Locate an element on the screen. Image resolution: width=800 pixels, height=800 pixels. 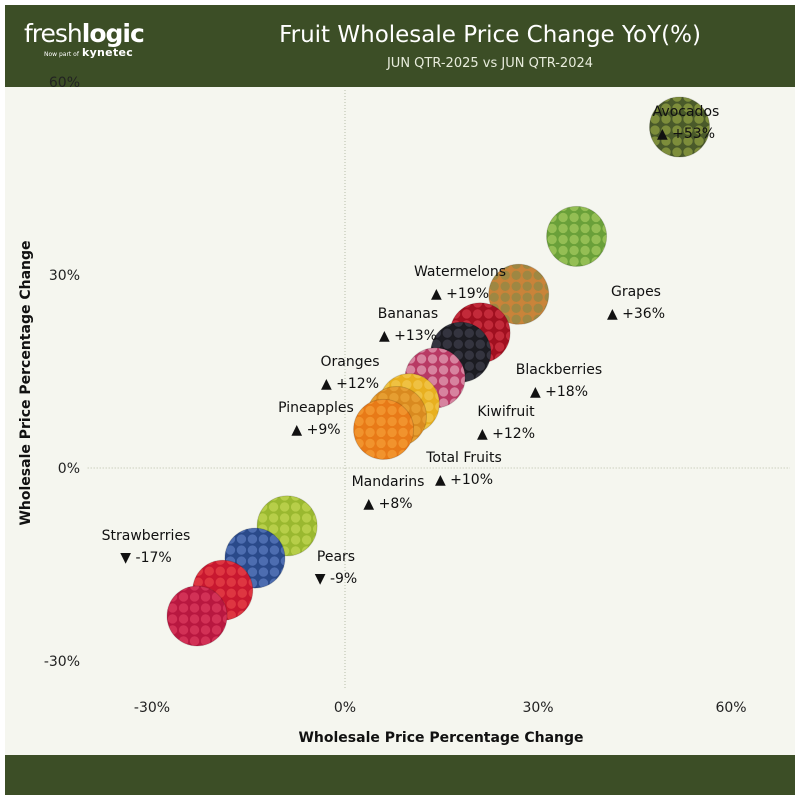
point-label-value: ▼ -9% is located at coordinates (336, 579).